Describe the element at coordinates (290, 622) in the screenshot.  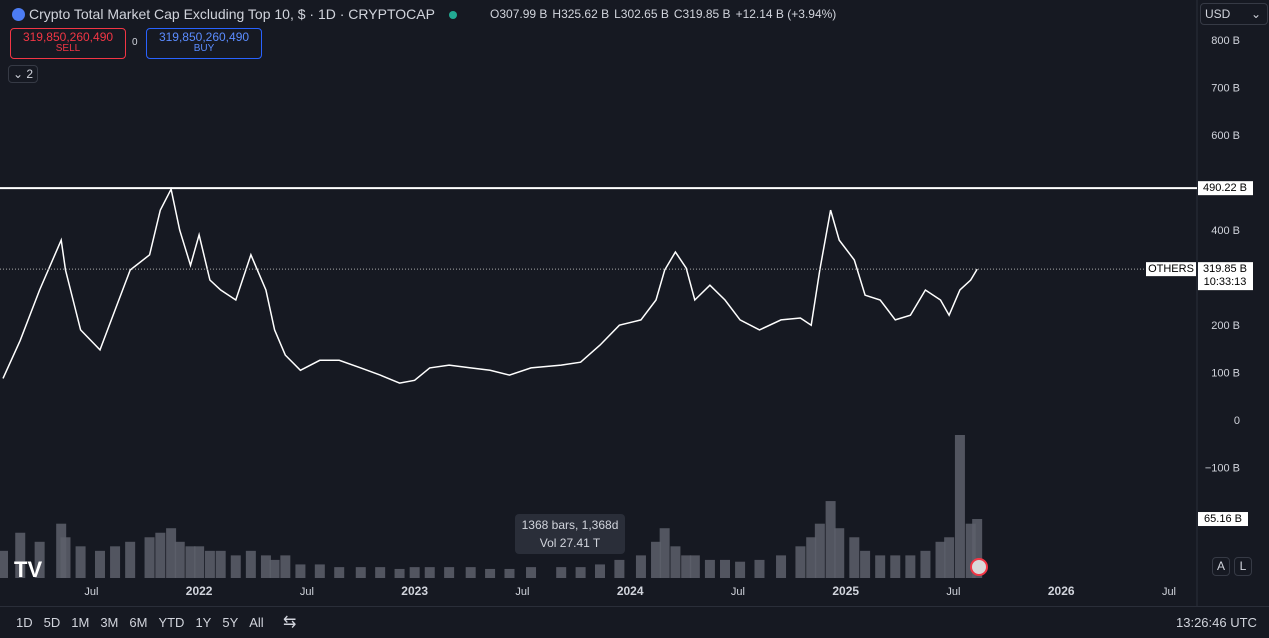
I see `date-range-icon: ⇆` at that location.